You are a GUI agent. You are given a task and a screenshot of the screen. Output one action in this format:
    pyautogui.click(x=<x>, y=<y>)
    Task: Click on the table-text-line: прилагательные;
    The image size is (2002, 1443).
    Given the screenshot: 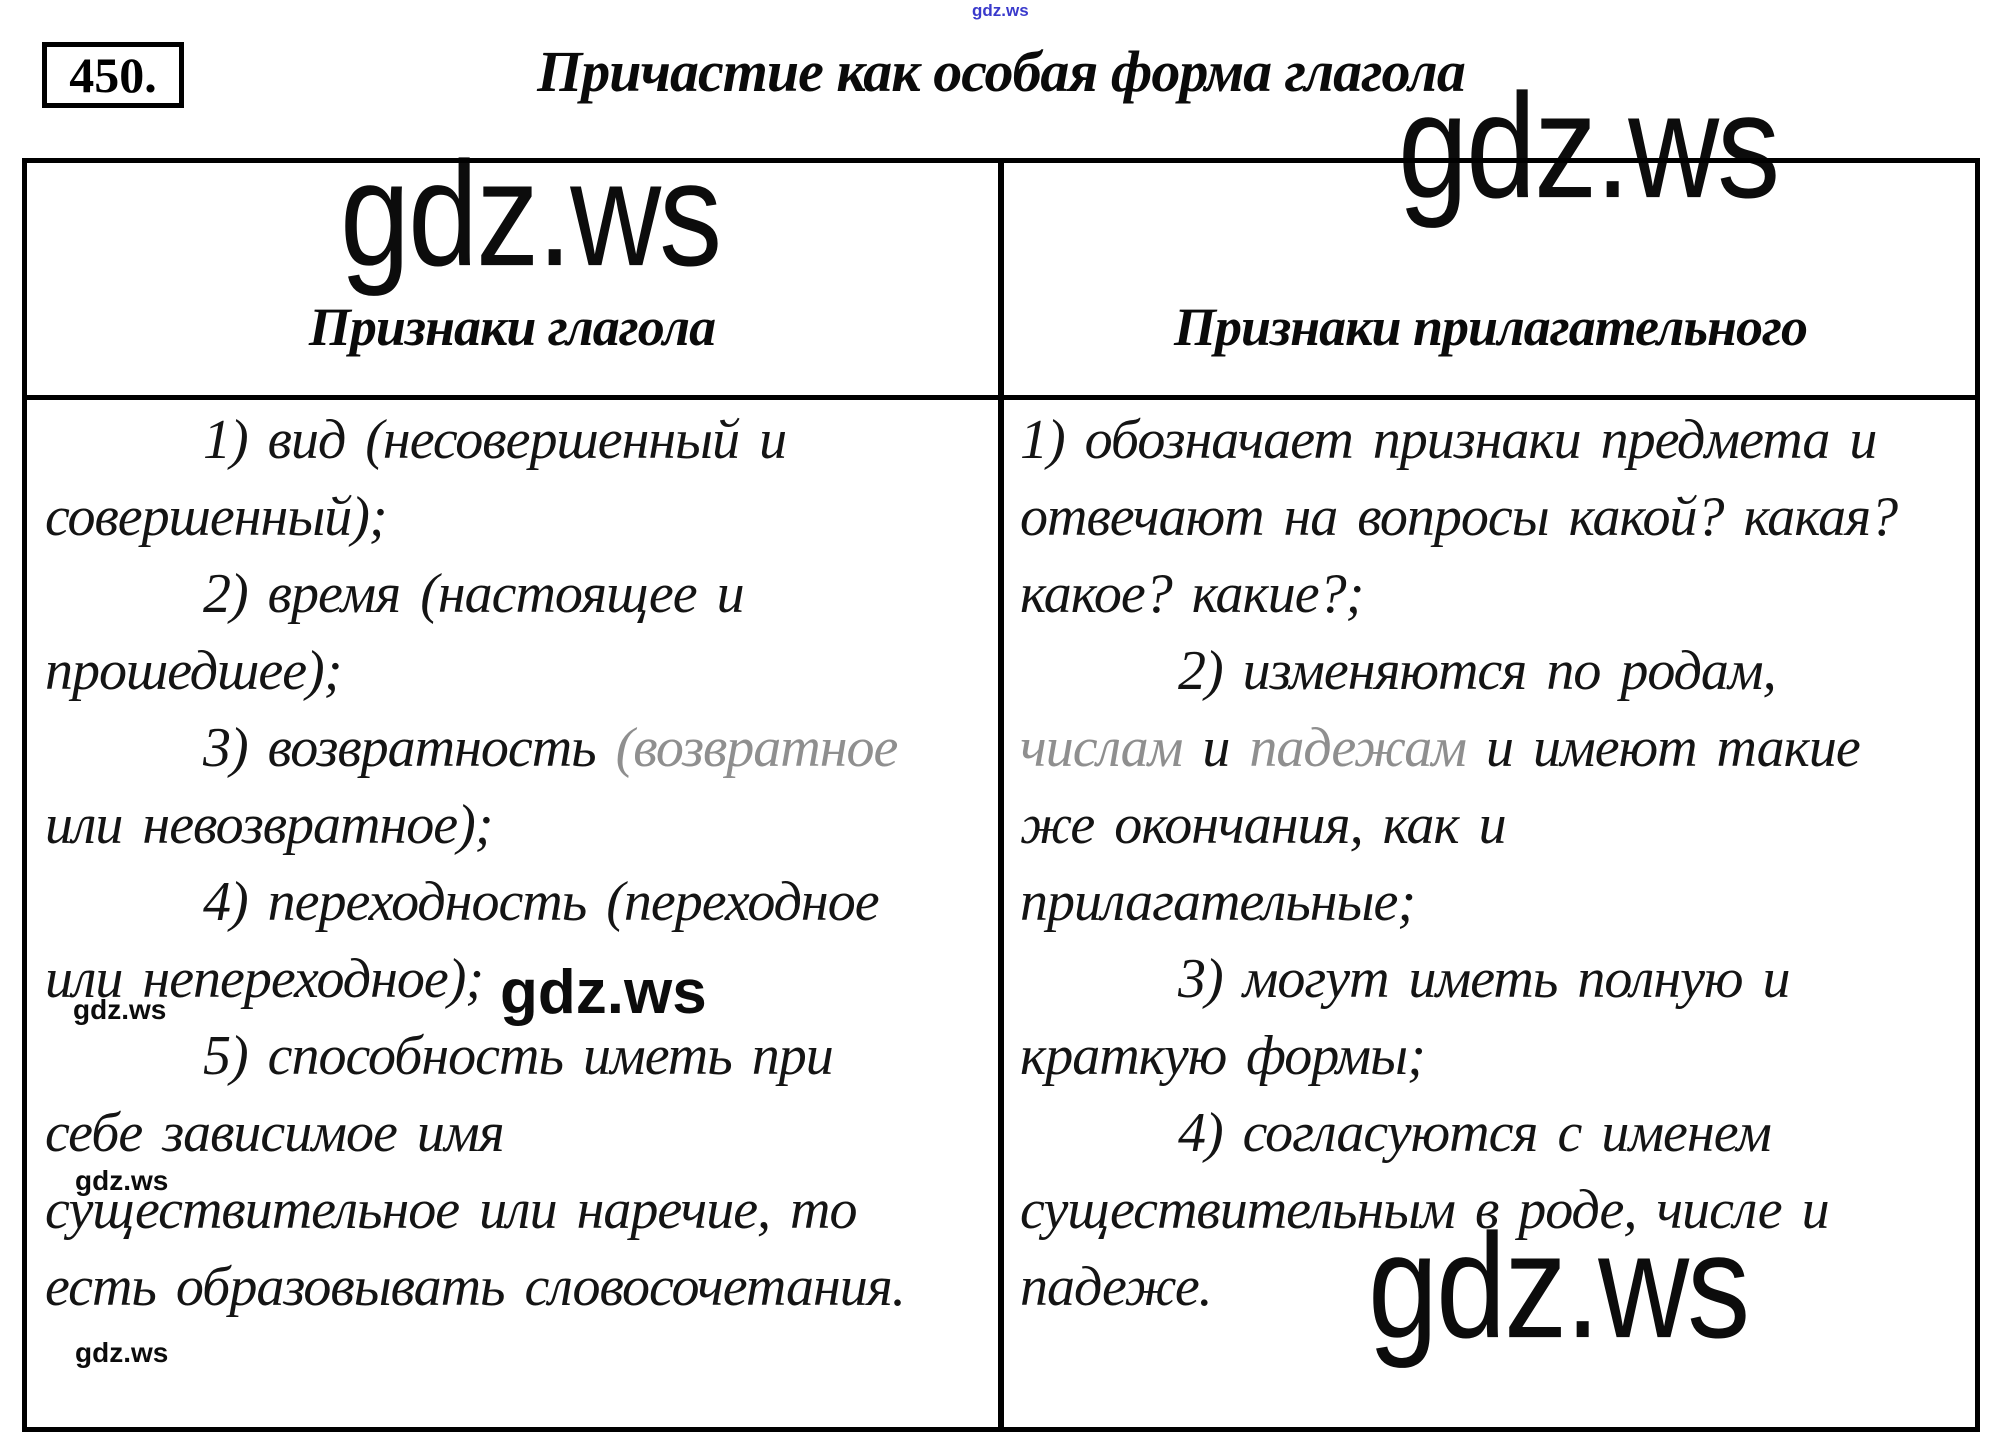 What is the action you would take?
    pyautogui.click(x=1490, y=902)
    